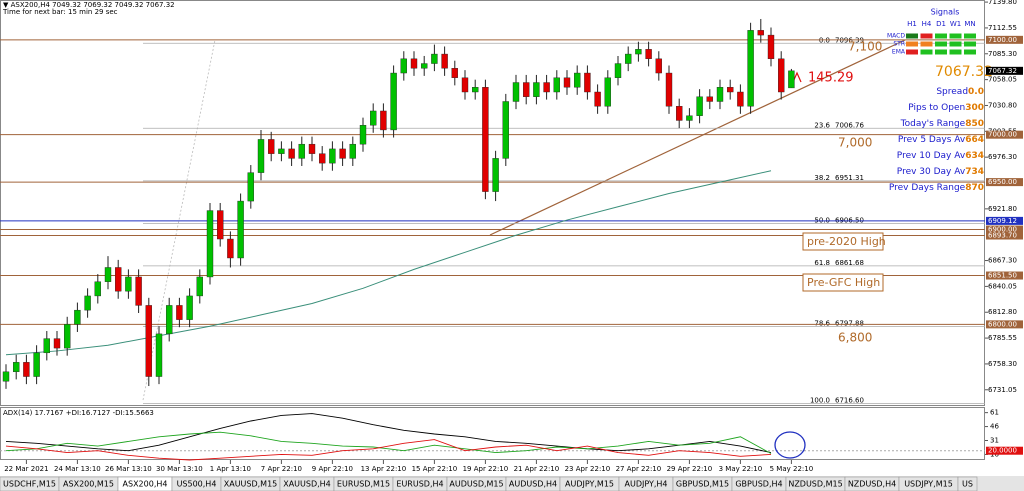  I want to click on tab-label: ASX200,H4, so click(145, 484).